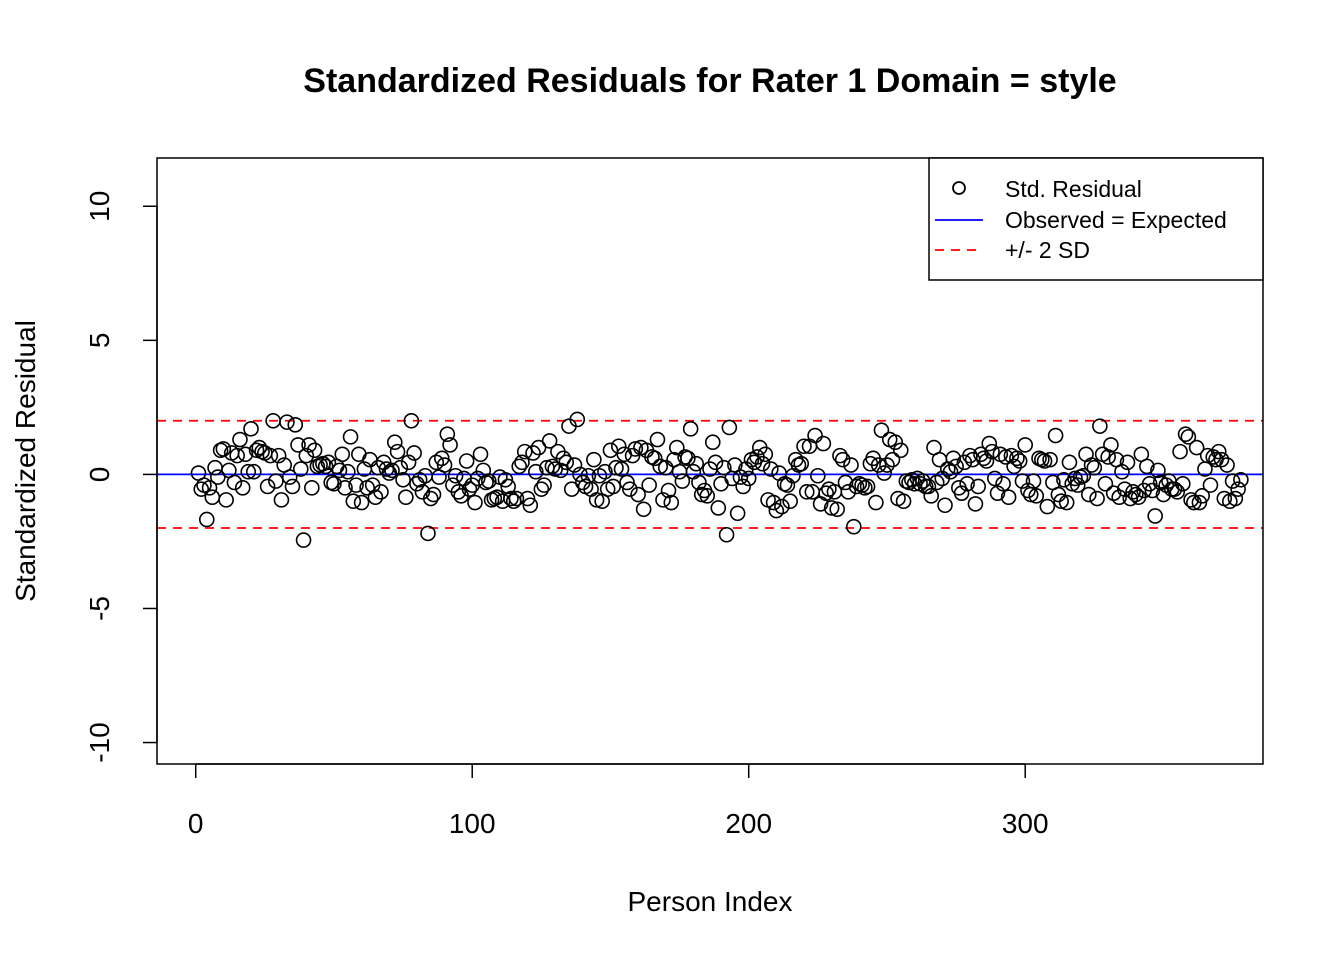 This screenshot has width=1344, height=960. I want to click on y-tick-label: -10, so click(99, 742).